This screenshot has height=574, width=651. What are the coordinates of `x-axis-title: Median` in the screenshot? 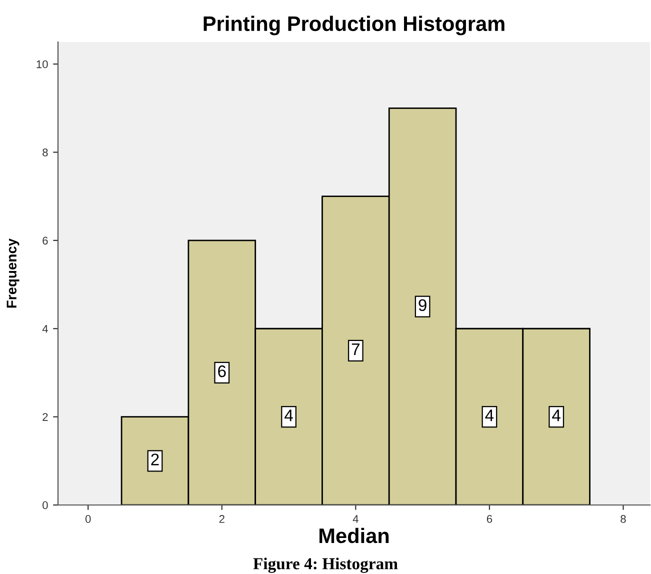 It's located at (354, 536).